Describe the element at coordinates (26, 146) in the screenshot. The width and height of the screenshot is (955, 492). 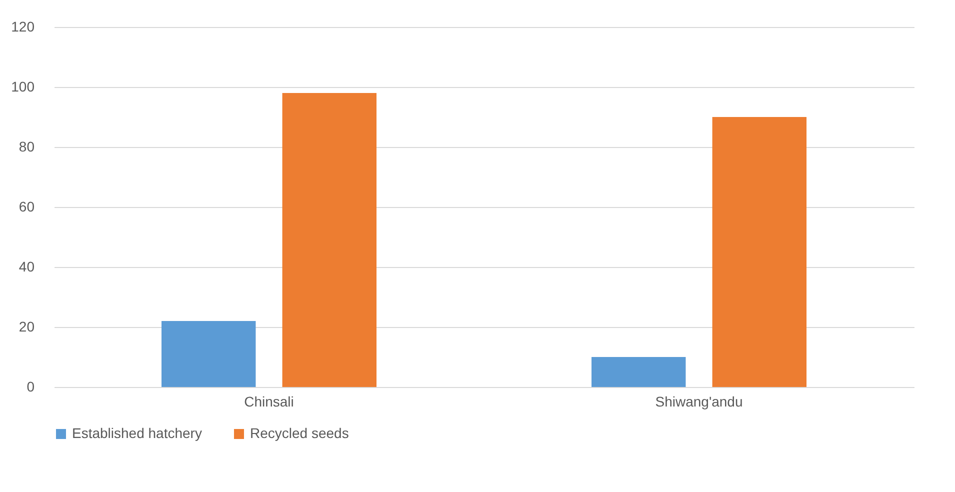
I see `y-tick-label: 80` at that location.